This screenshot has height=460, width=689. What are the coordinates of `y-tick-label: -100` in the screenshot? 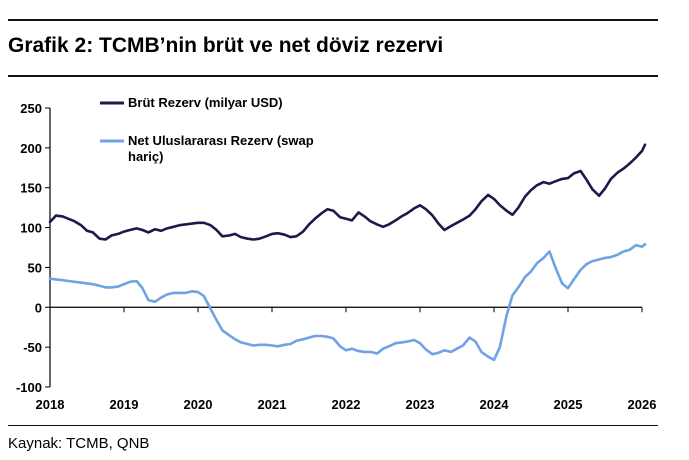 It's located at (29, 387).